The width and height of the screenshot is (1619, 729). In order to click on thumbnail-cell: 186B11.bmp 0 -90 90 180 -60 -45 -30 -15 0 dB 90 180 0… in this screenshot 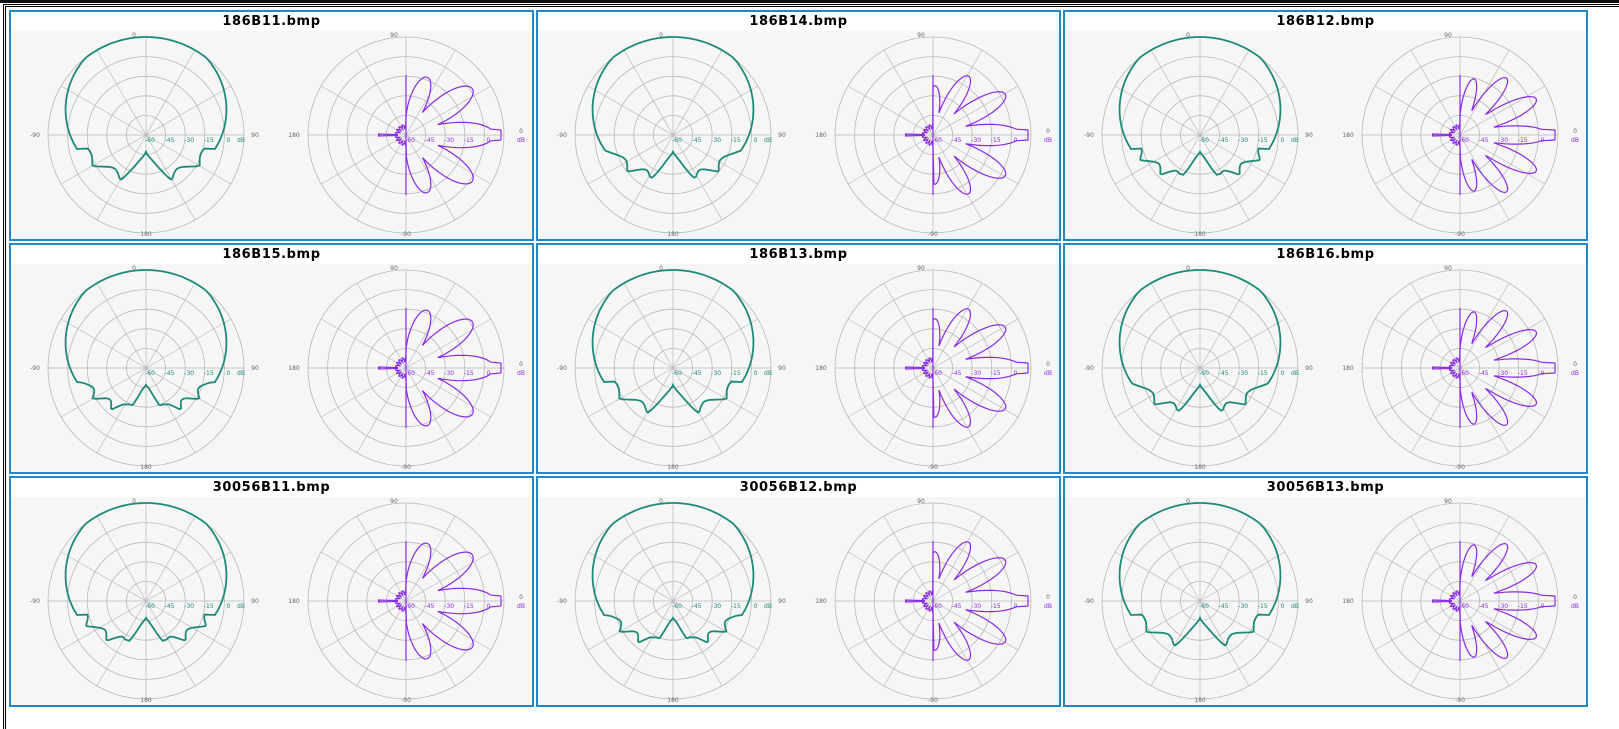, I will do `click(271, 125)`.